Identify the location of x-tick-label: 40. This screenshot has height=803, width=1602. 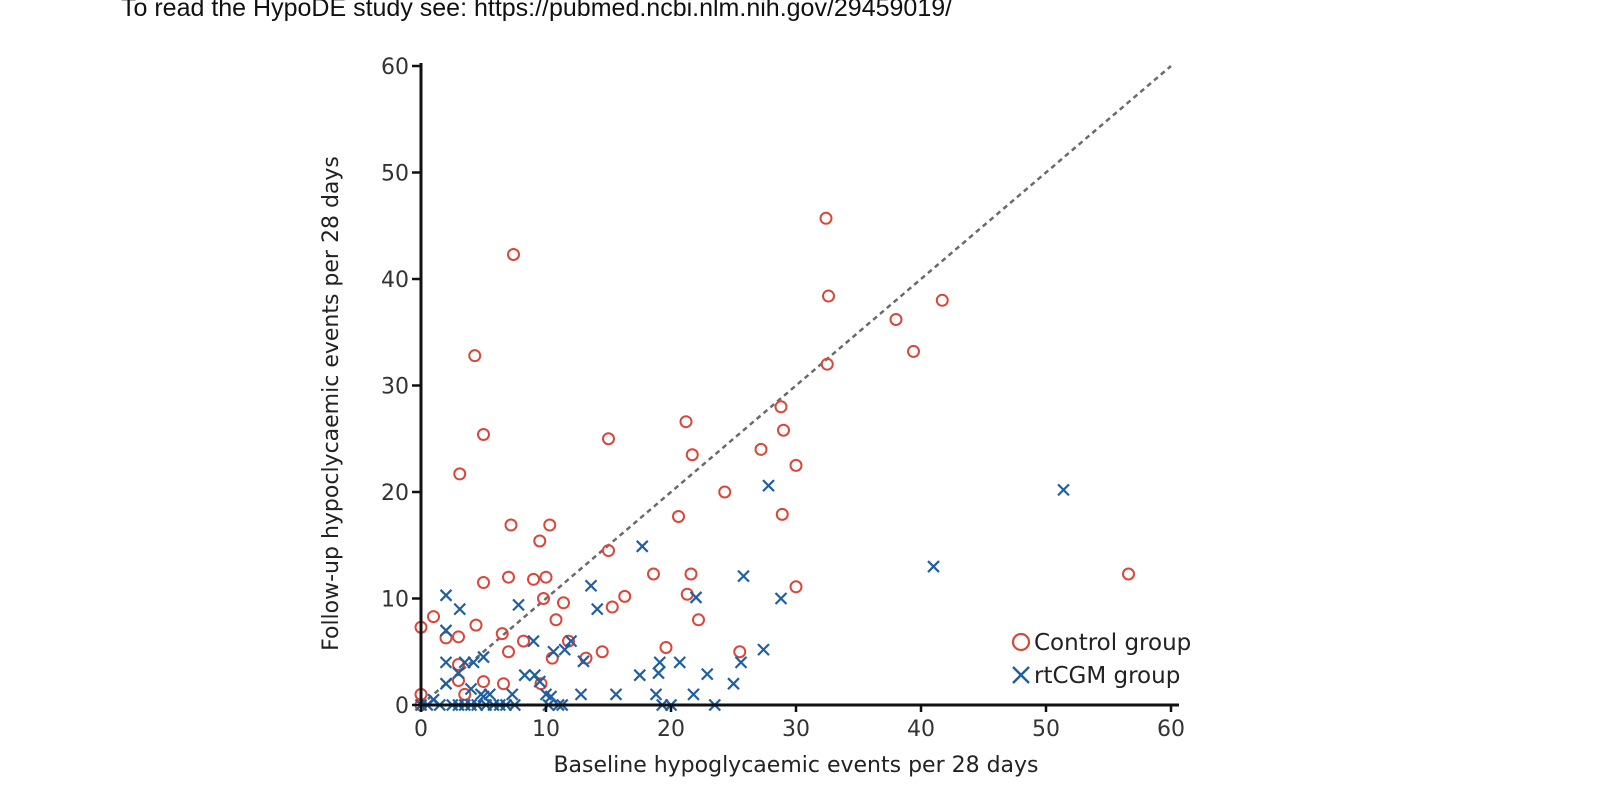
(921, 729).